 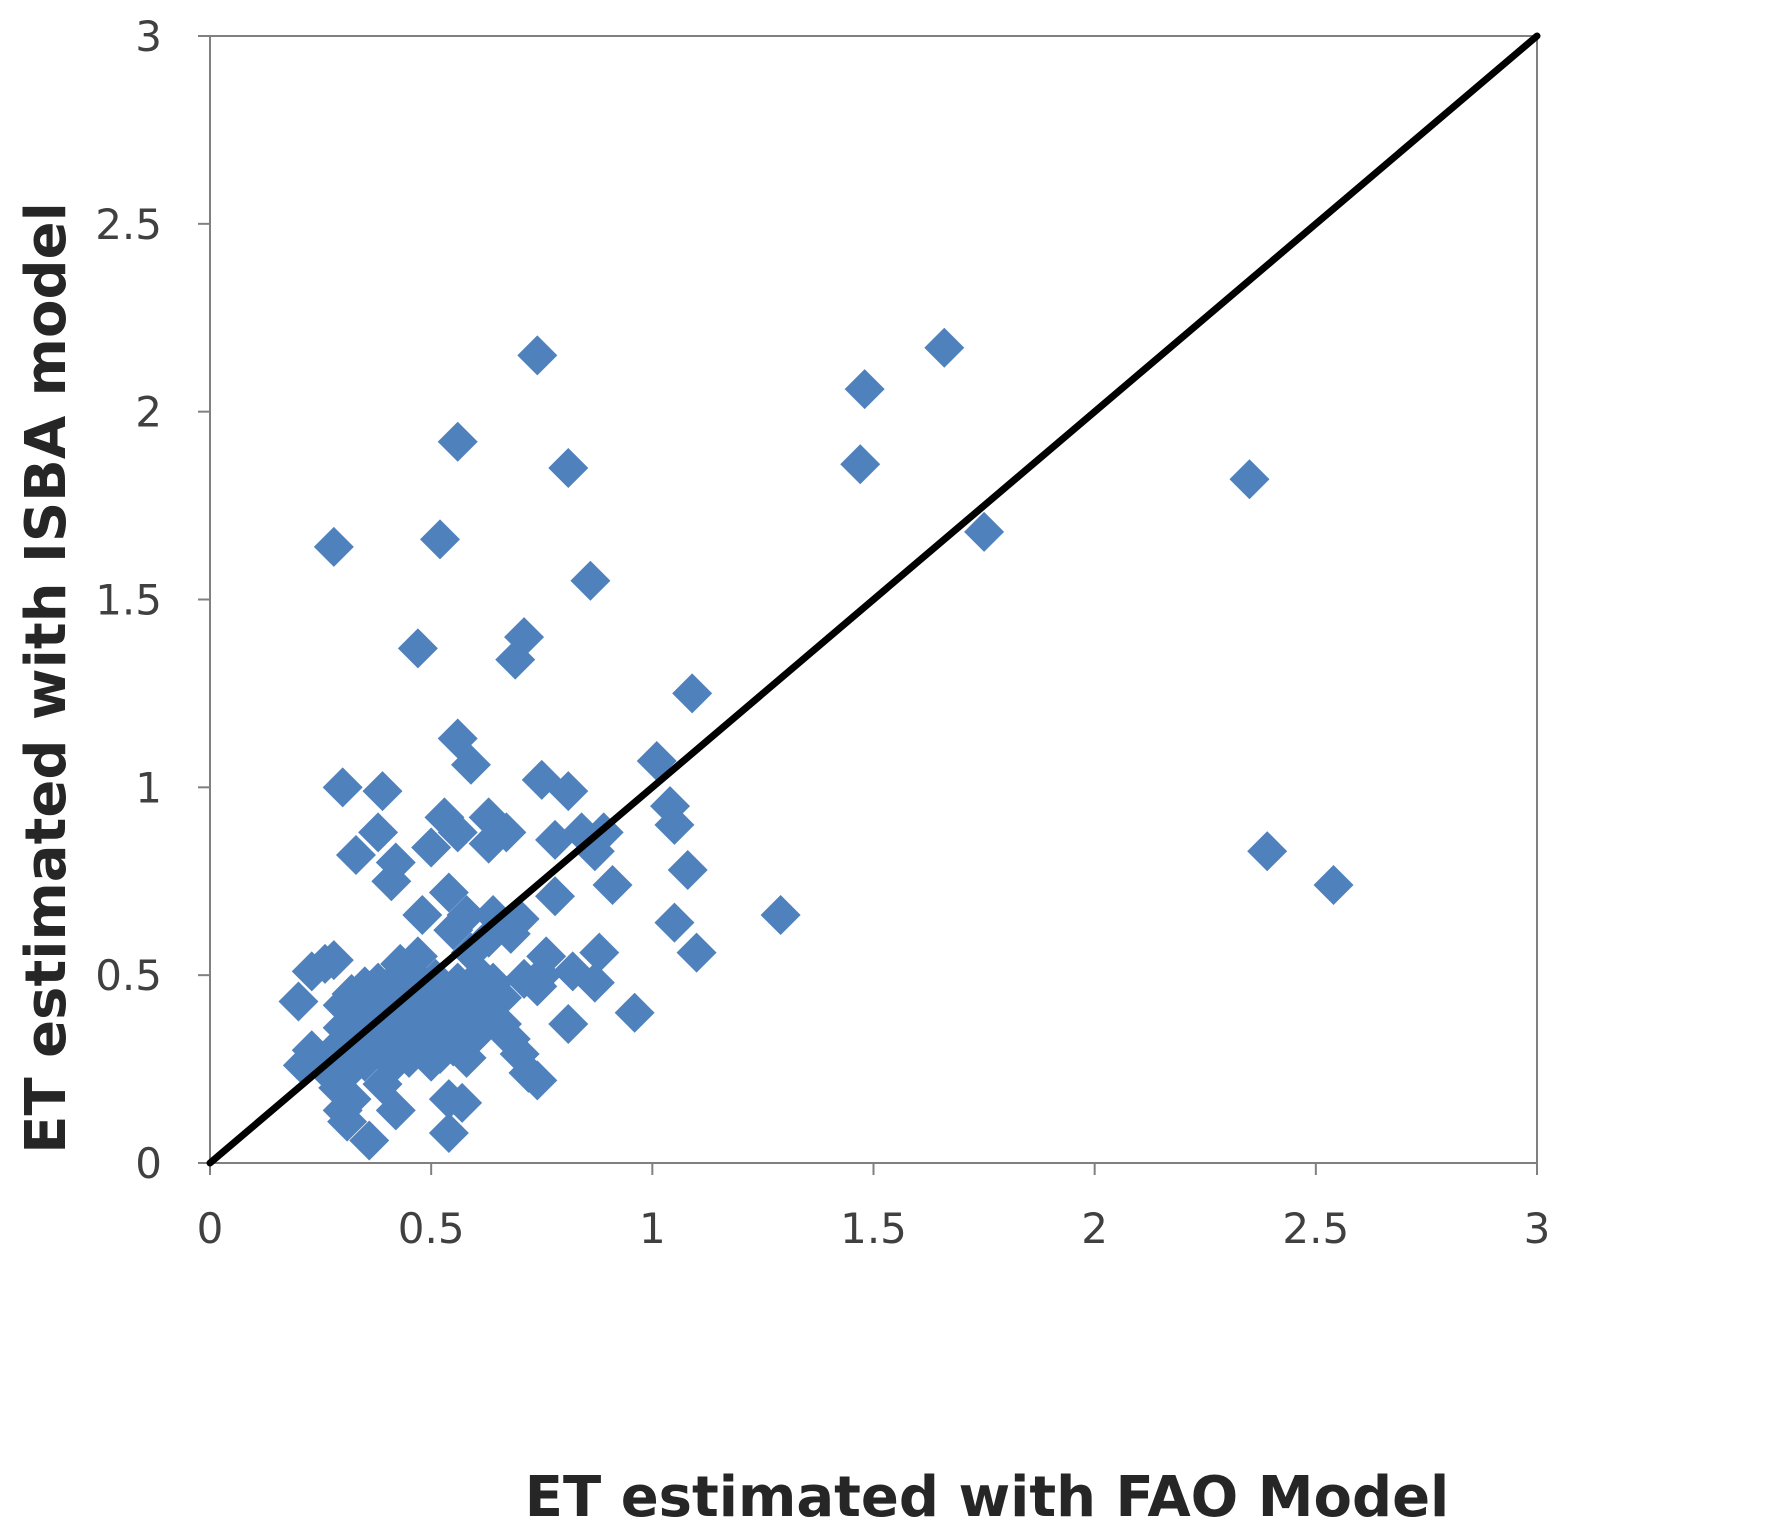 I want to click on x-tick-label: 0, so click(x=210, y=1228).